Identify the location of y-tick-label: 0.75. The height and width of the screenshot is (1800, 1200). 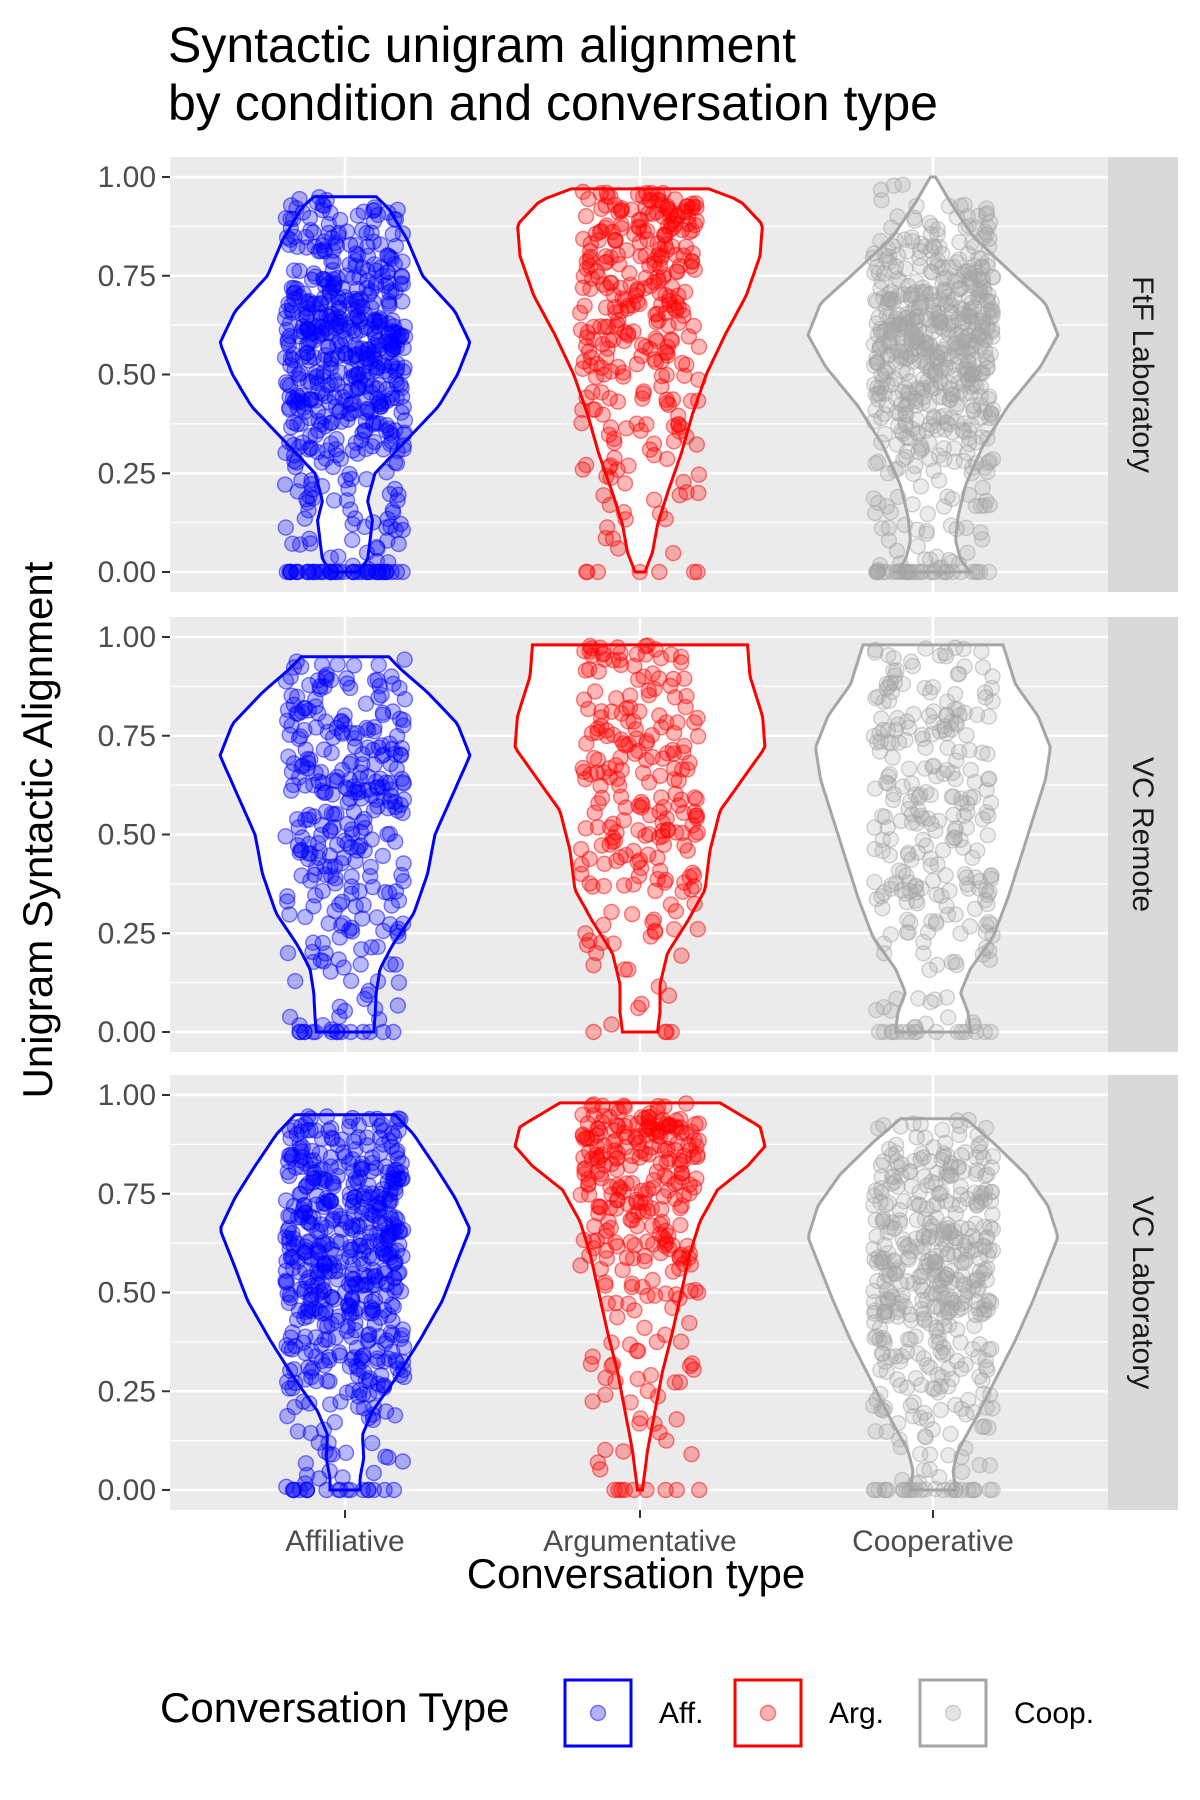
(127, 736).